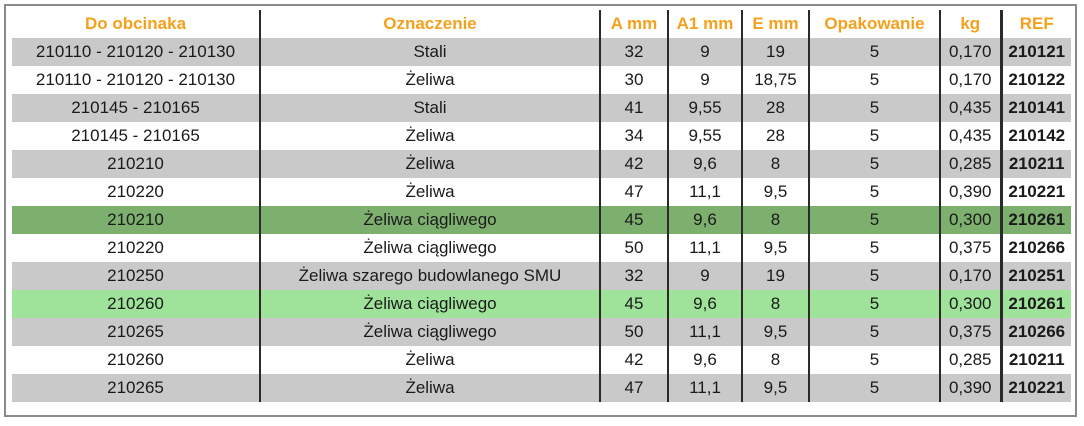 The image size is (1084, 426). Describe the element at coordinates (970, 24) in the screenshot. I see `column-header-kg: kg` at that location.